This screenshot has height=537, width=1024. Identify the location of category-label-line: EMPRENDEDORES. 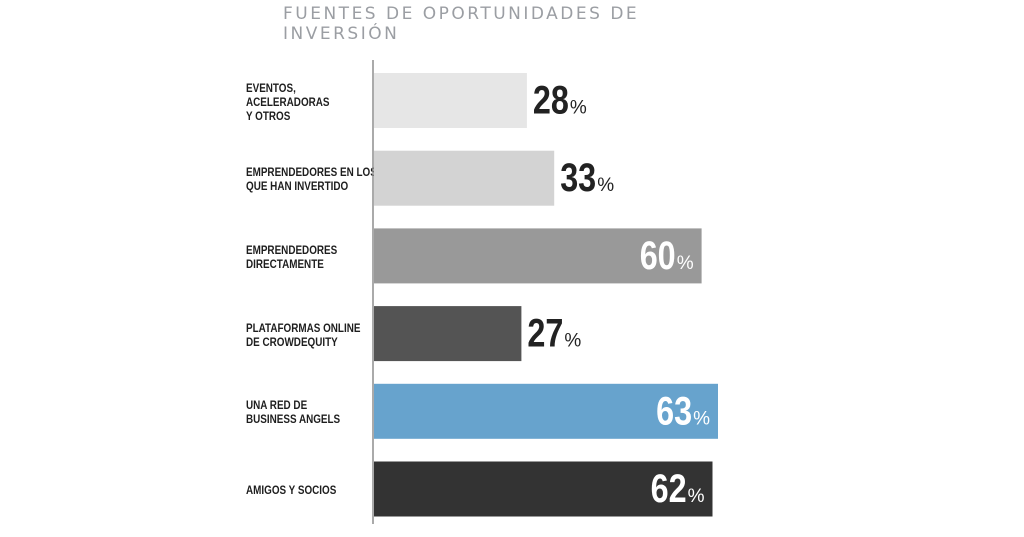
(292, 250).